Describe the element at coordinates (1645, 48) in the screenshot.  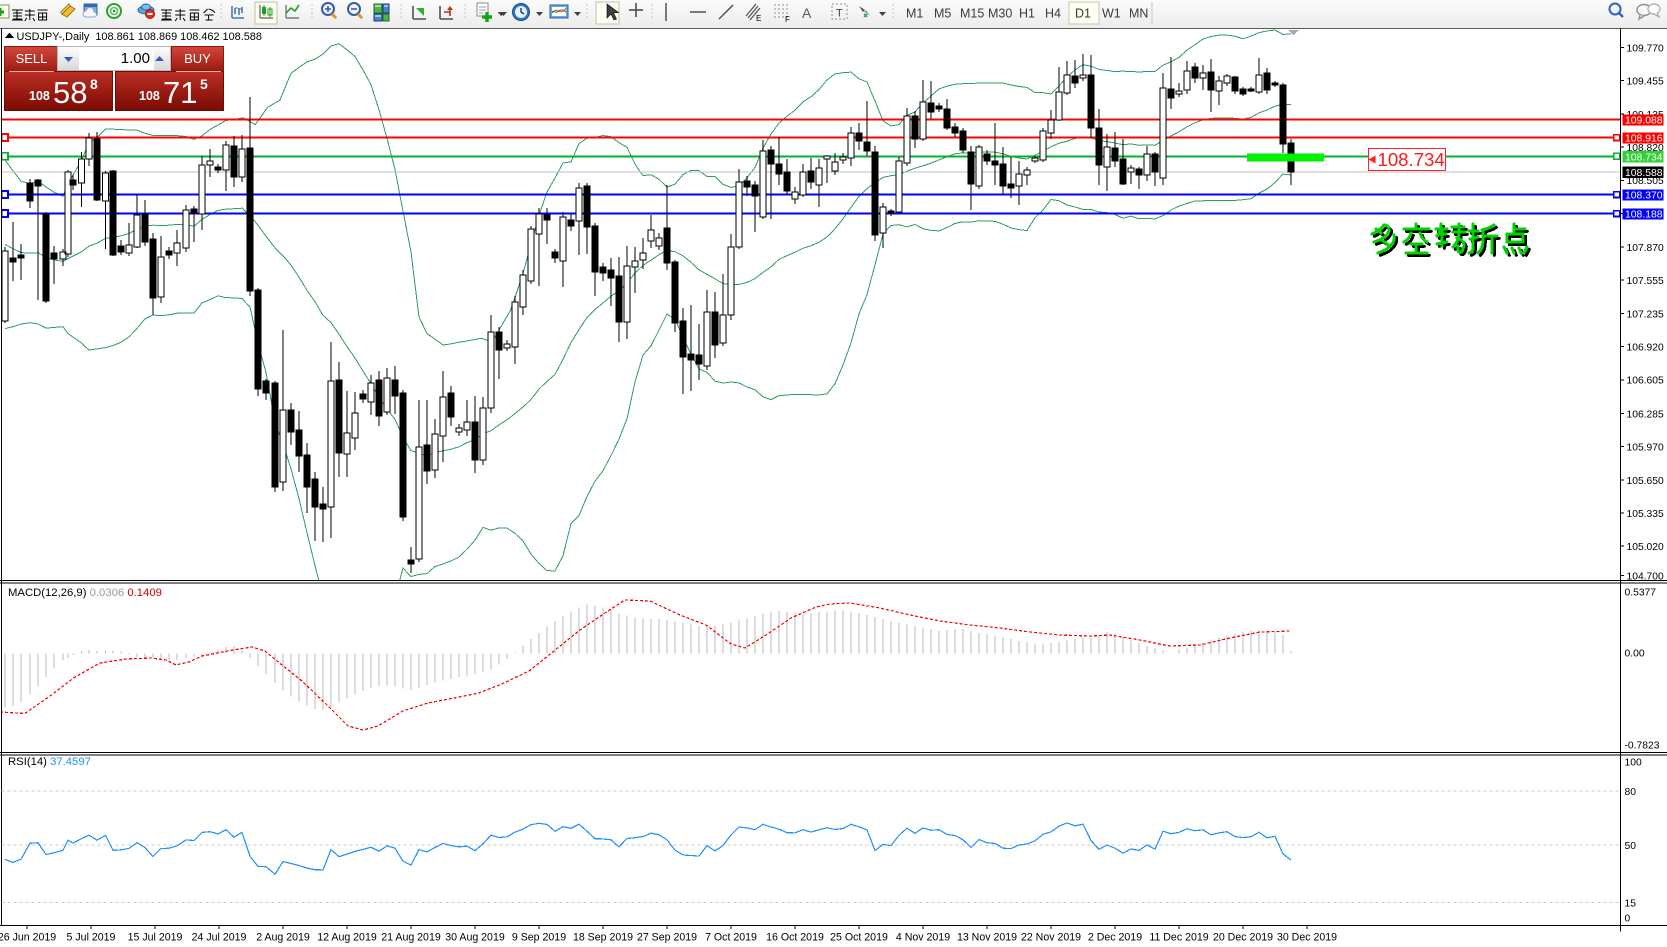
I see `svg-text: 109.770` at that location.